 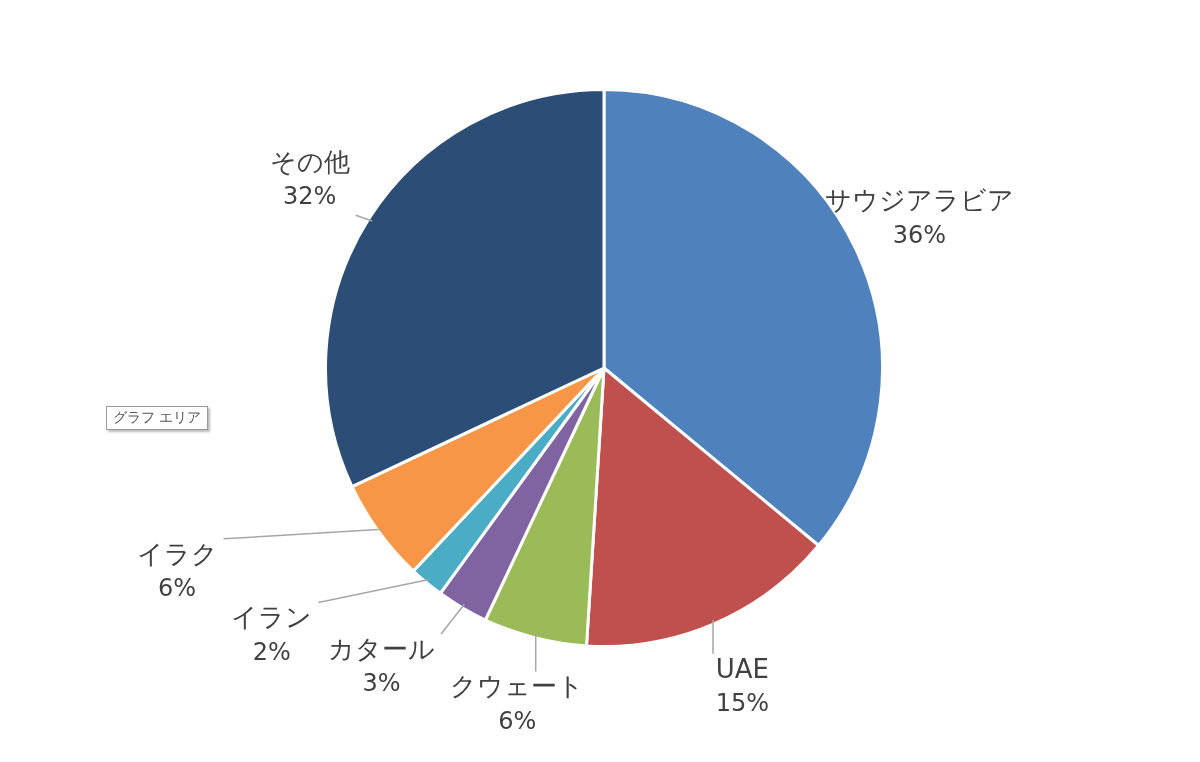 What do you see at coordinates (919, 234) in the screenshot?
I see `data-label: 36%` at bounding box center [919, 234].